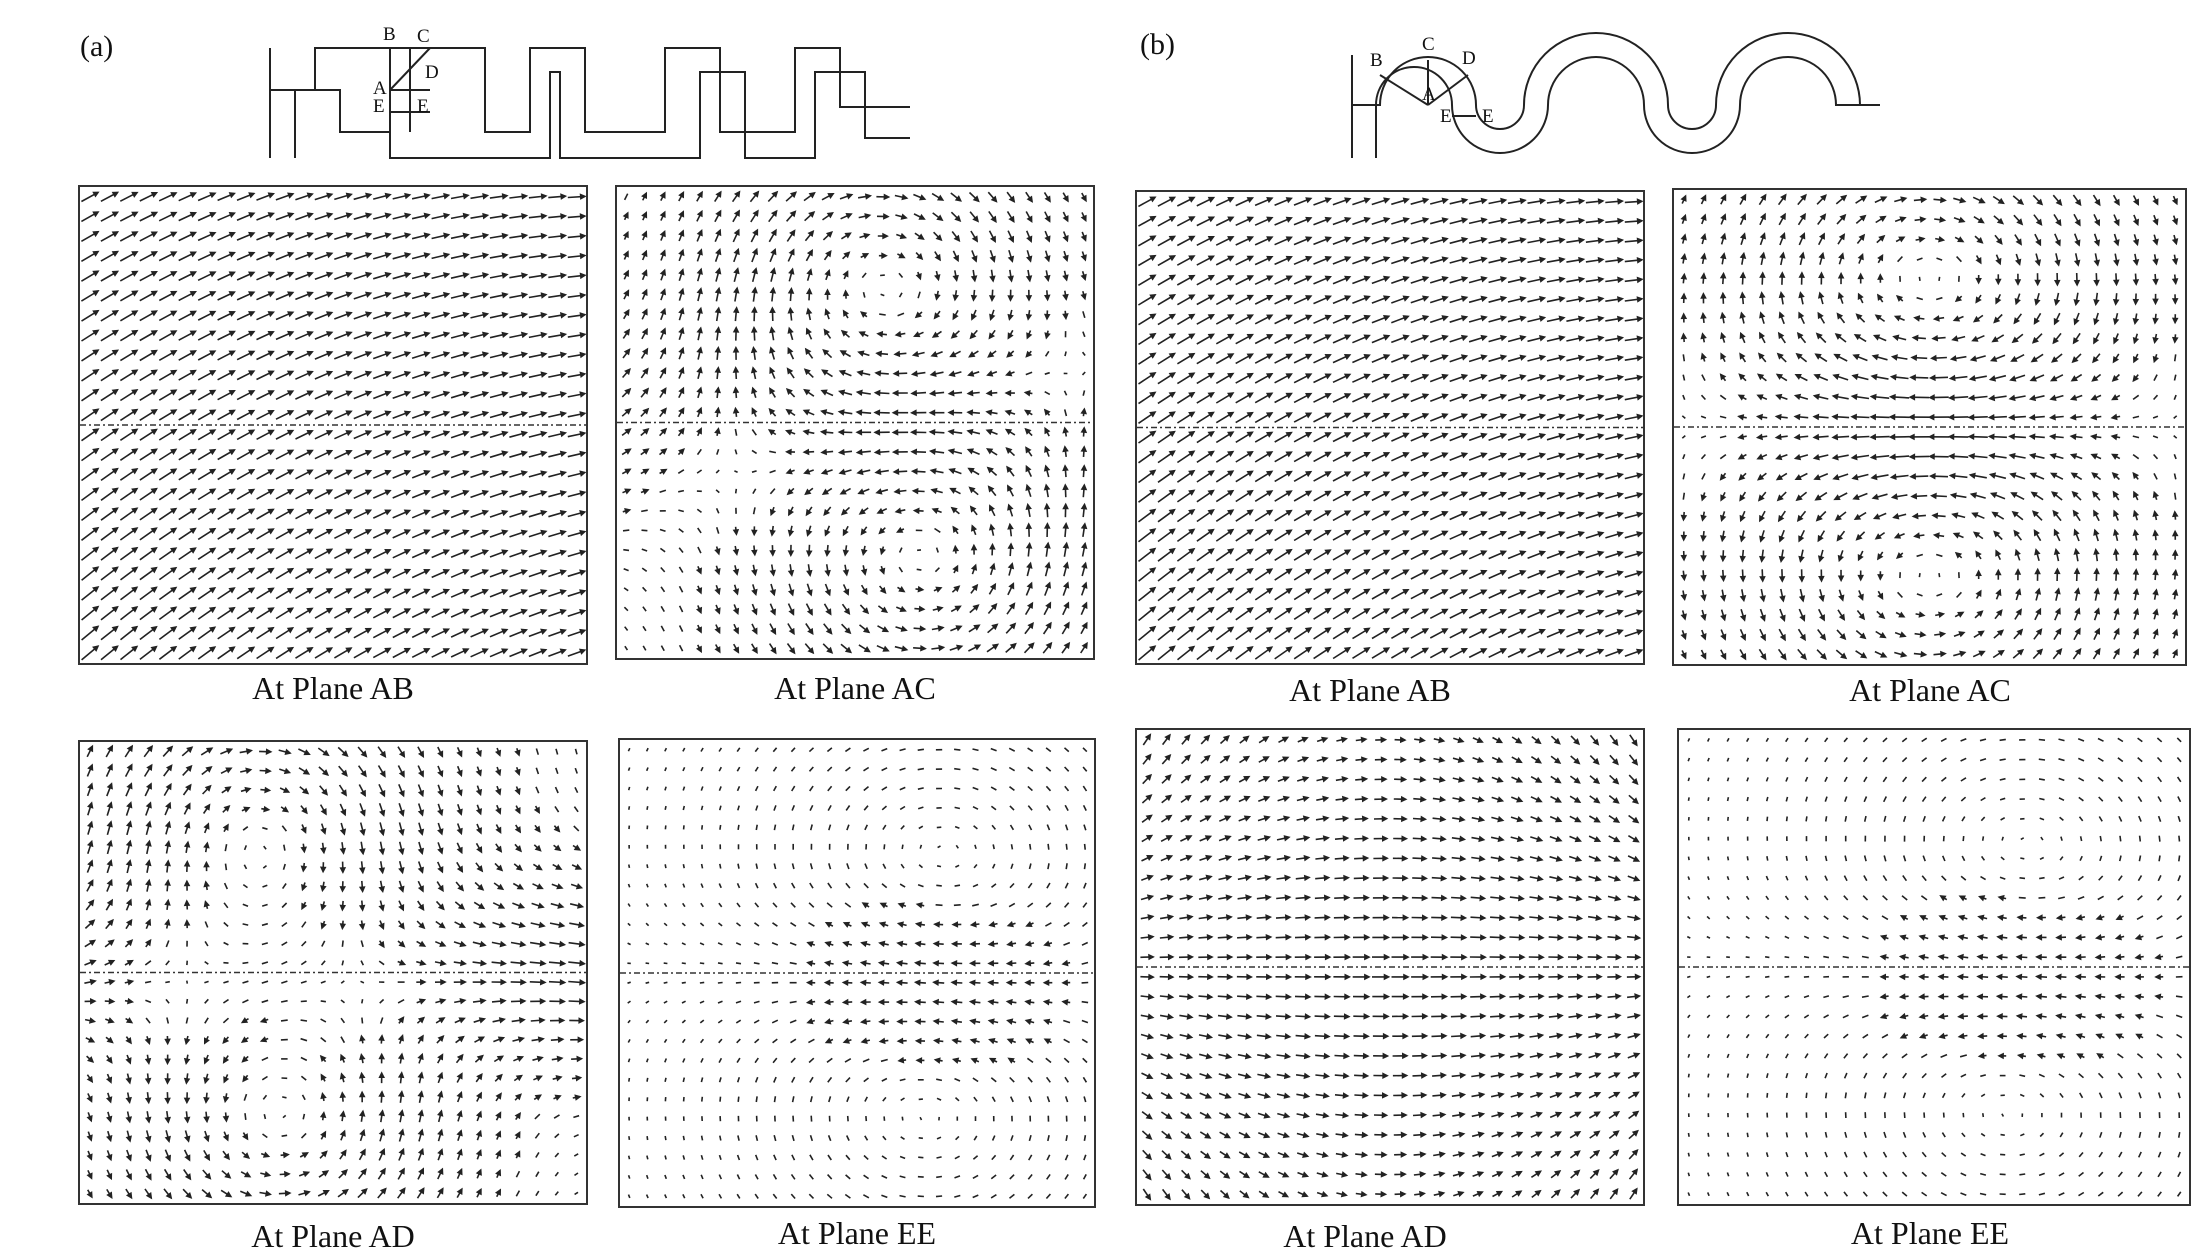 The image size is (2202, 1260). What do you see at coordinates (1446, 116) in the screenshot?
I see `schematic-b-point-e-left: E` at bounding box center [1446, 116].